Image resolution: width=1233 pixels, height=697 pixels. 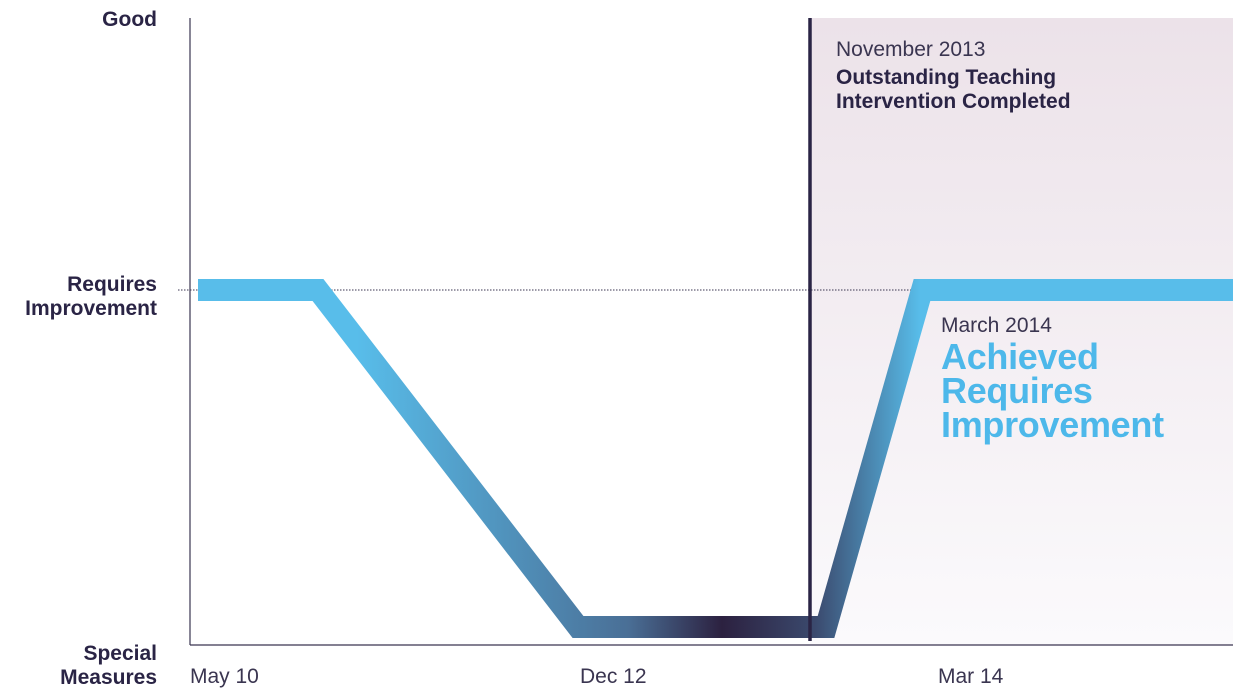 What do you see at coordinates (971, 676) in the screenshot?
I see `x-tick-label-mar-14: Mar 14` at bounding box center [971, 676].